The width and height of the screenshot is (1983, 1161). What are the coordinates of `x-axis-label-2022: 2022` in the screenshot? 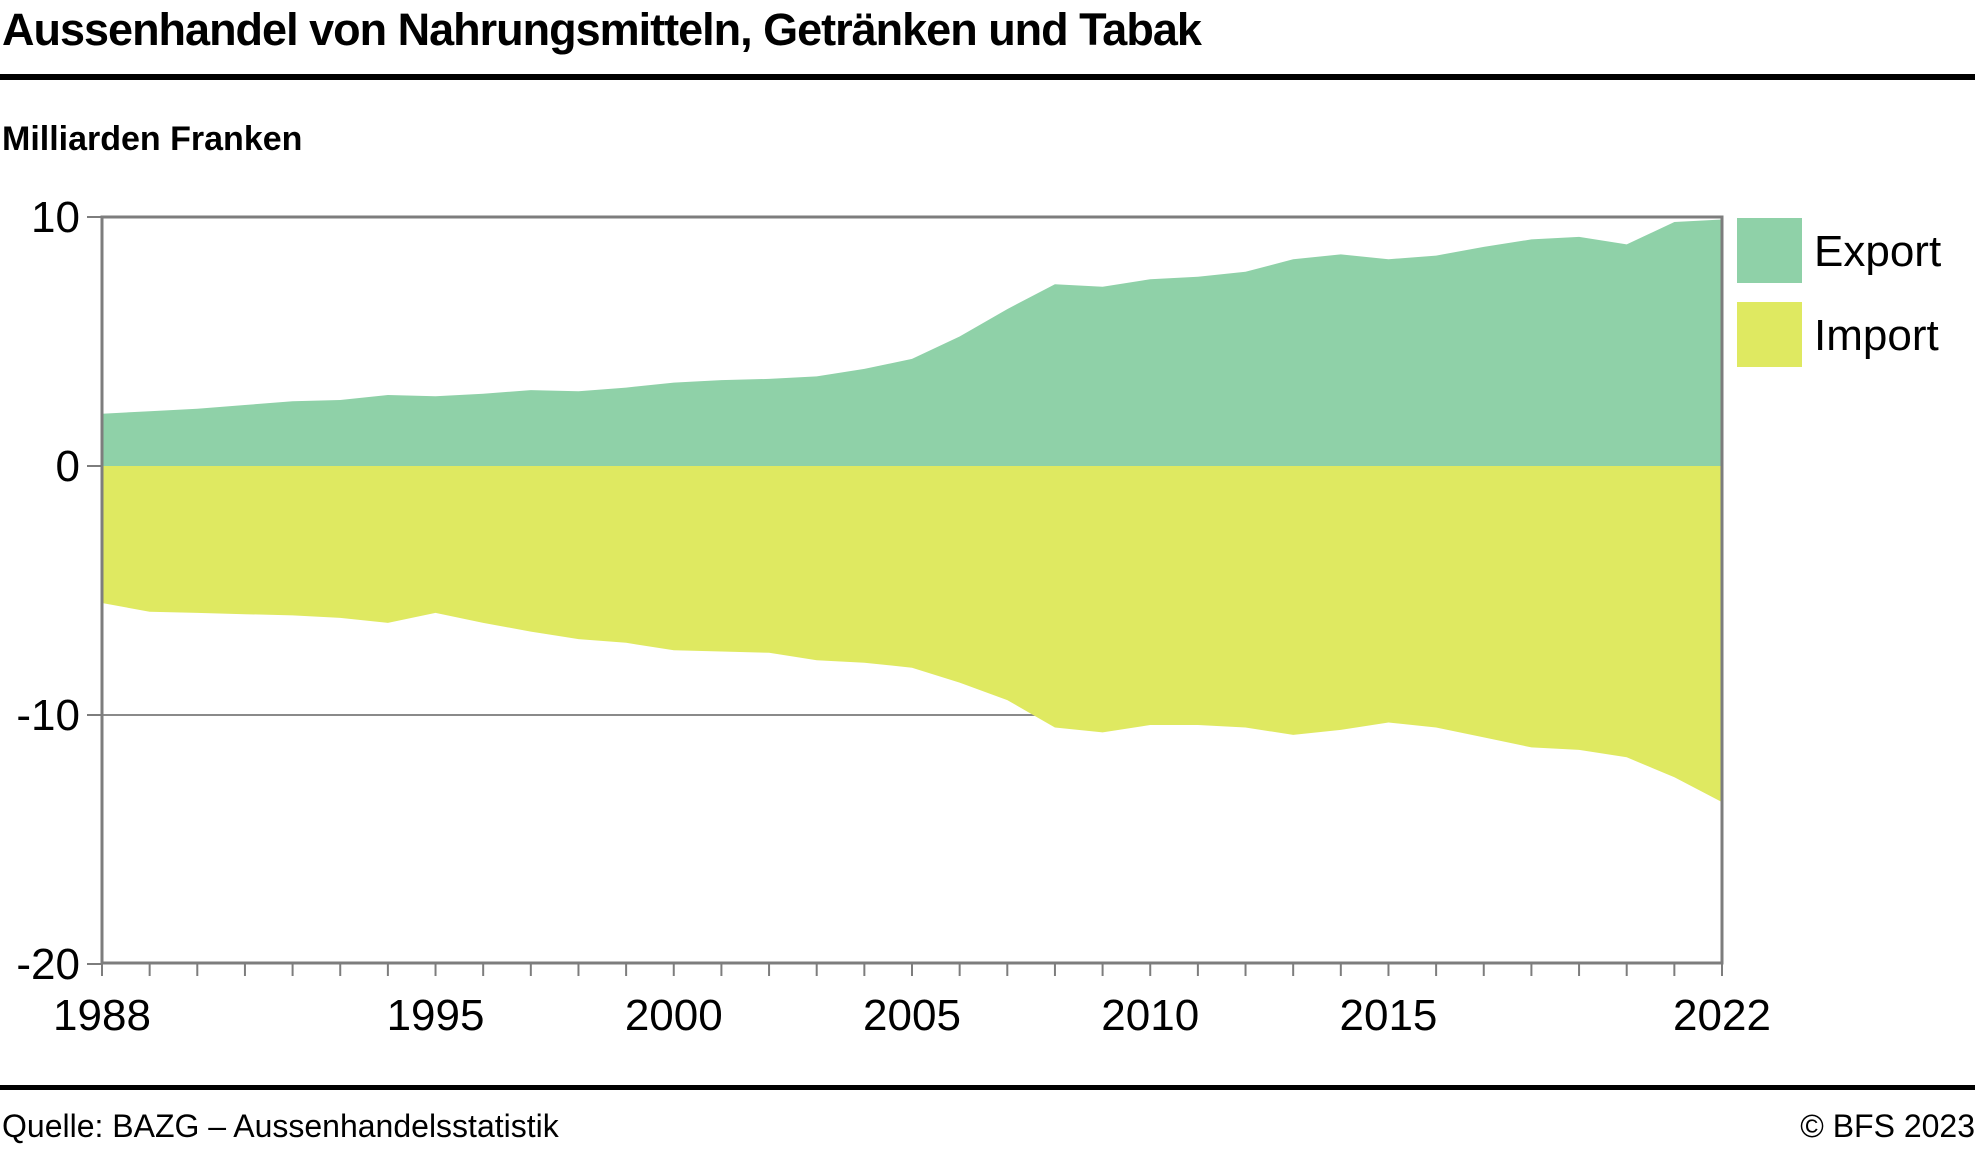 It's located at (1722, 1015).